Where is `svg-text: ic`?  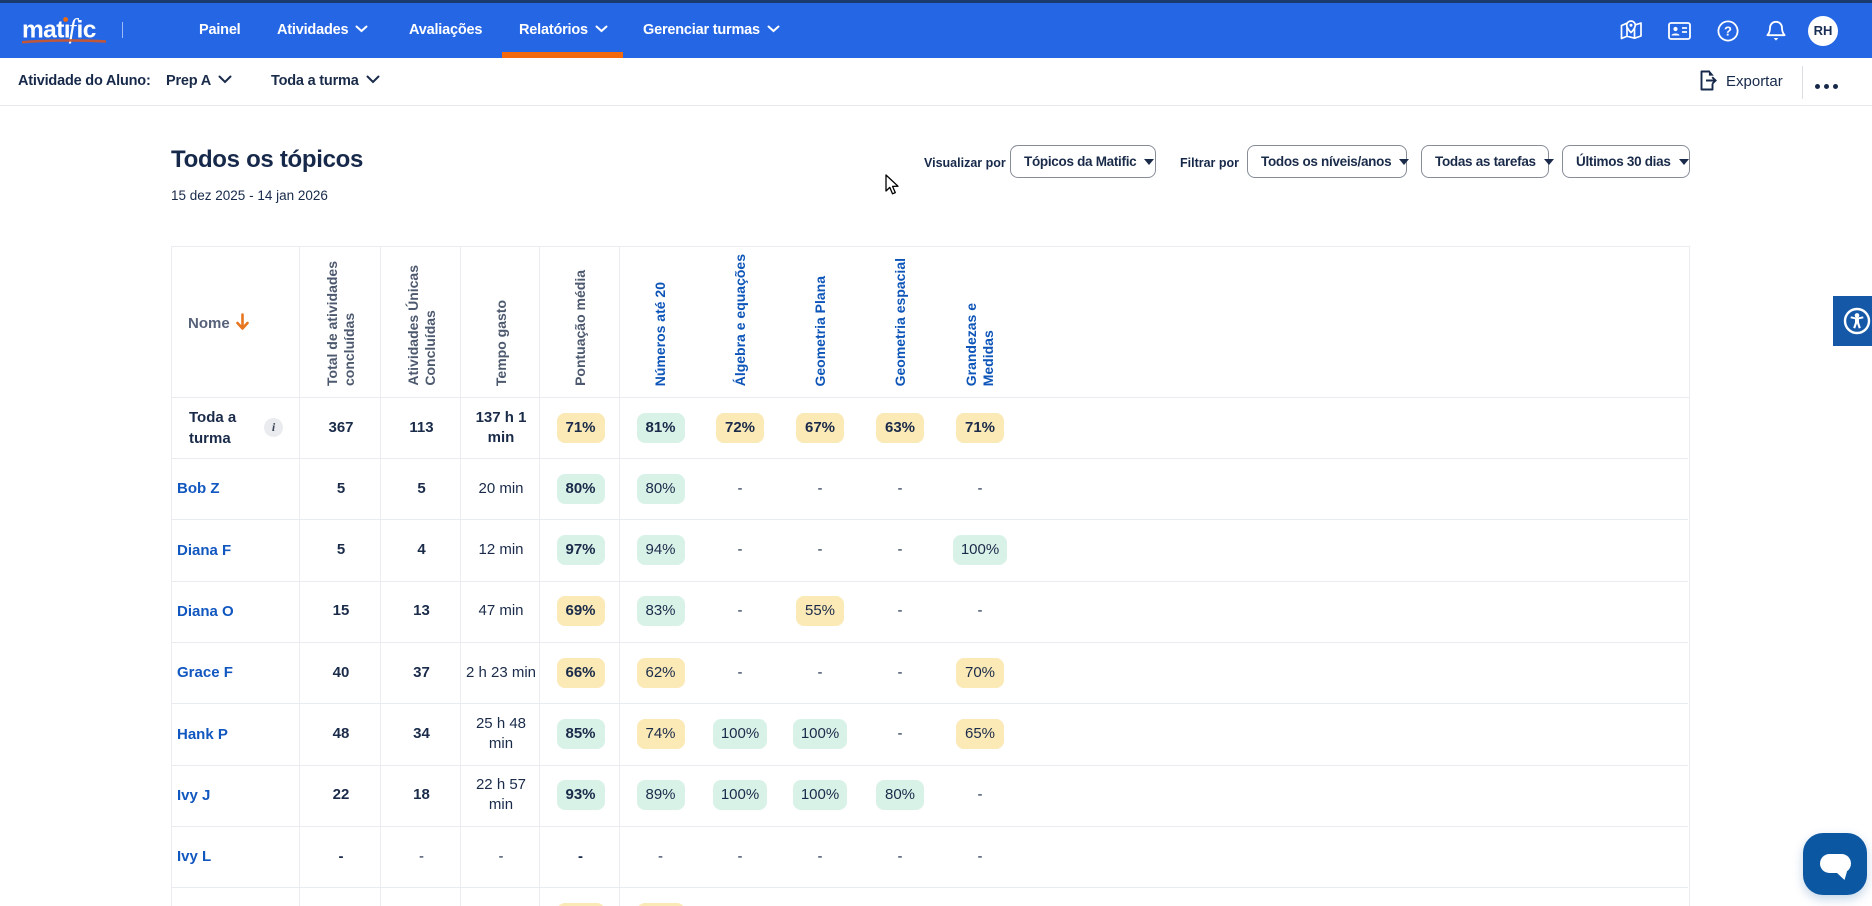
svg-text: ic is located at coordinates (86, 30).